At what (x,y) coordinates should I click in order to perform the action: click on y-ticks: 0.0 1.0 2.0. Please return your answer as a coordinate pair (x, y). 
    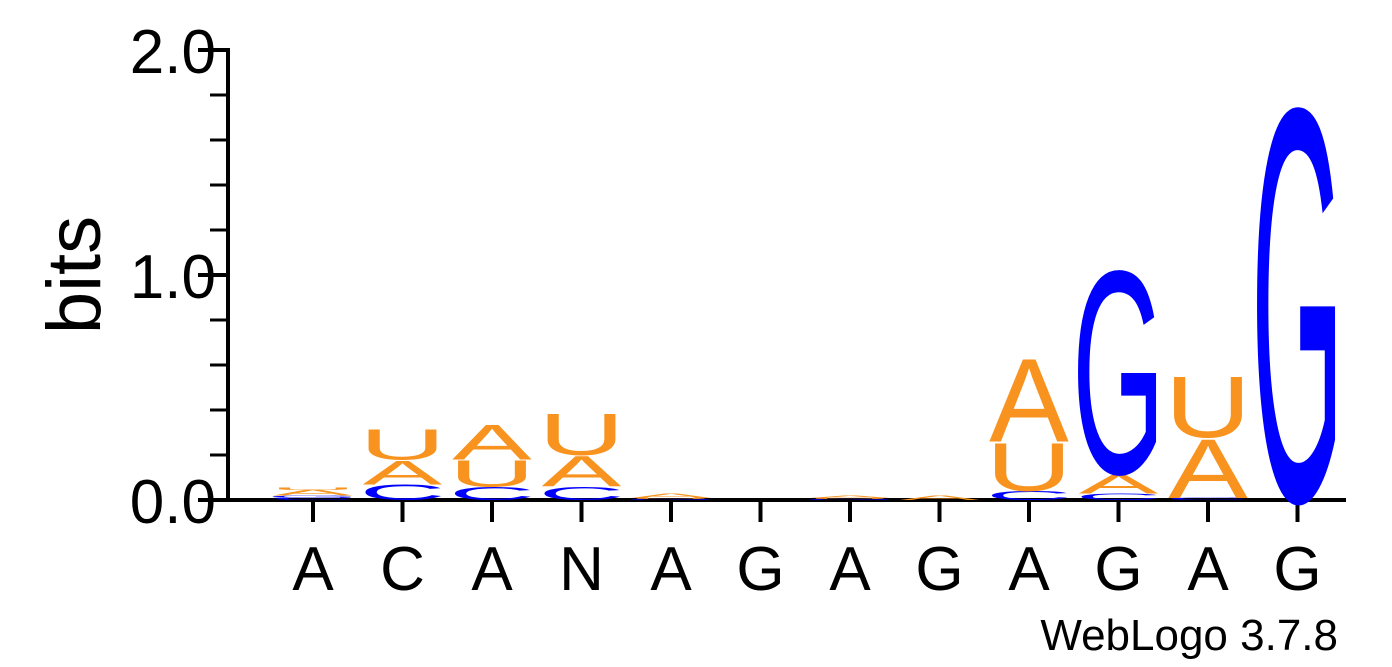
    Looking at the image, I should click on (179, 277).